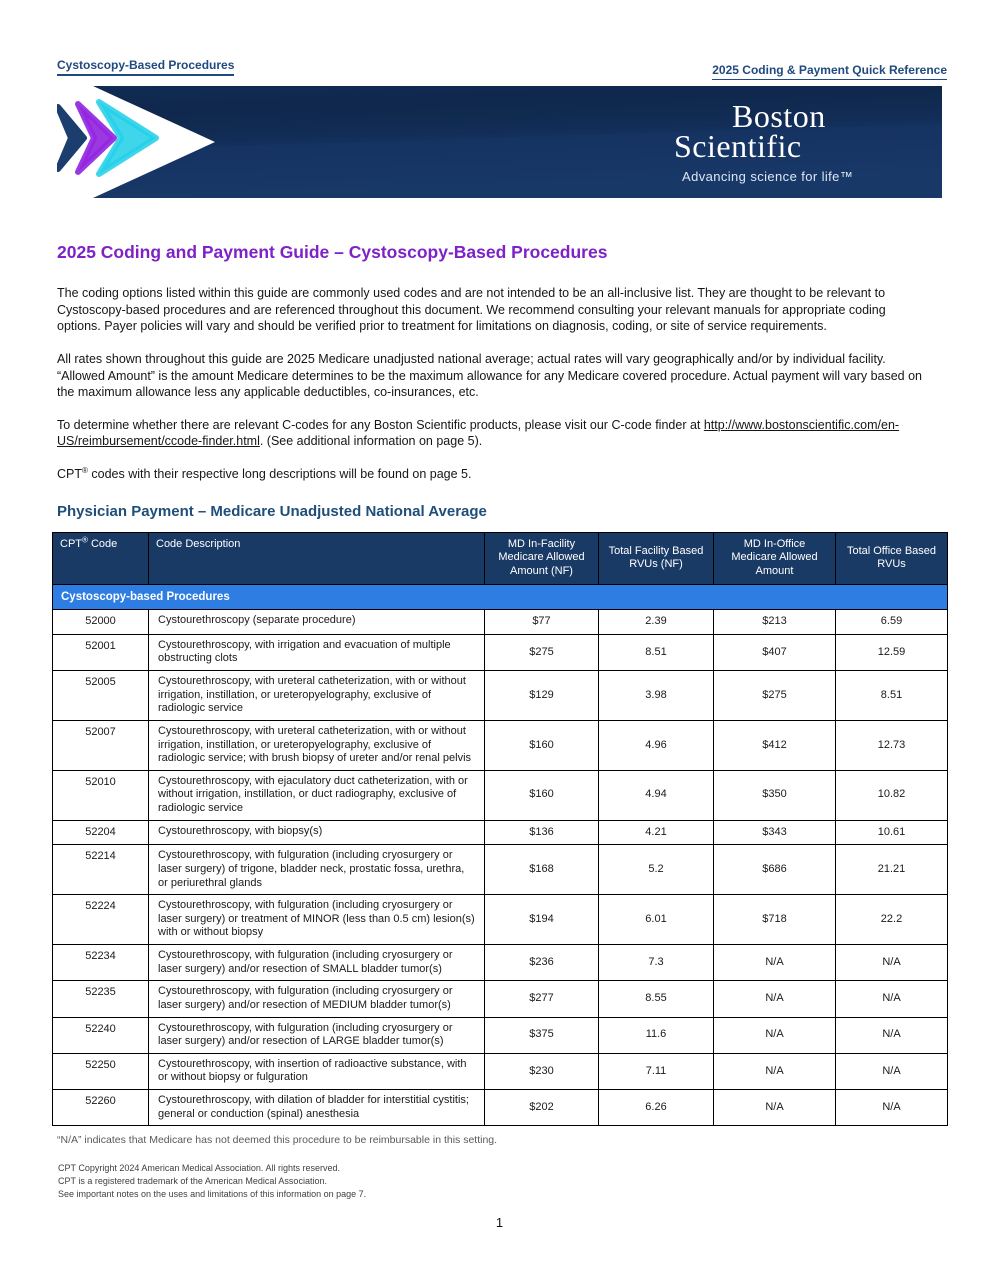 This screenshot has width=989, height=1280. I want to click on office-rvu-cell: 6.59, so click(891, 622).